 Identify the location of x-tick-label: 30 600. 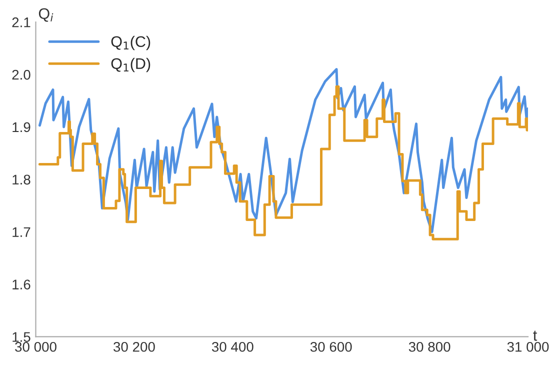
(331, 347).